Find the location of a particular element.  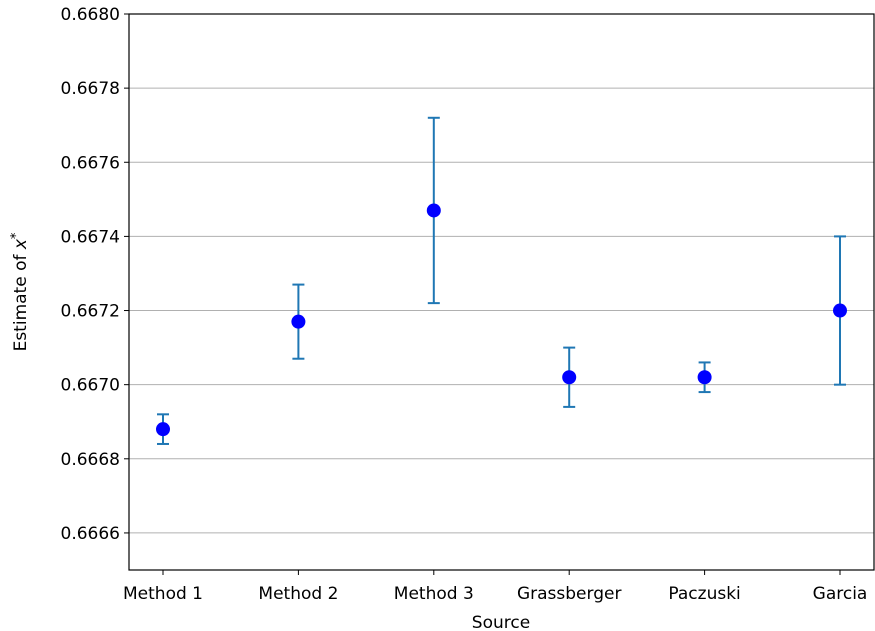

x-axis-label: Source is located at coordinates (501, 622).